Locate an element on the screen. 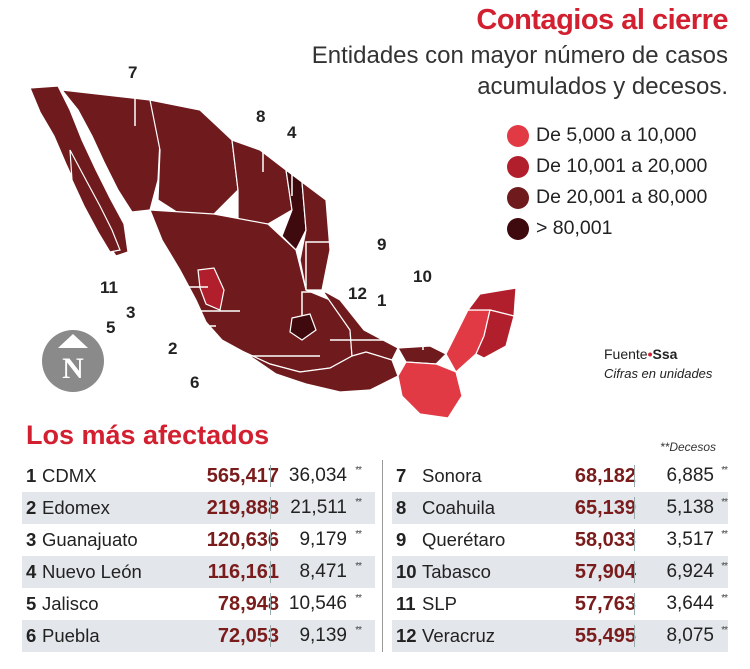 The width and height of the screenshot is (750, 669). row-deaths: 5,138 is located at coordinates (690, 507).